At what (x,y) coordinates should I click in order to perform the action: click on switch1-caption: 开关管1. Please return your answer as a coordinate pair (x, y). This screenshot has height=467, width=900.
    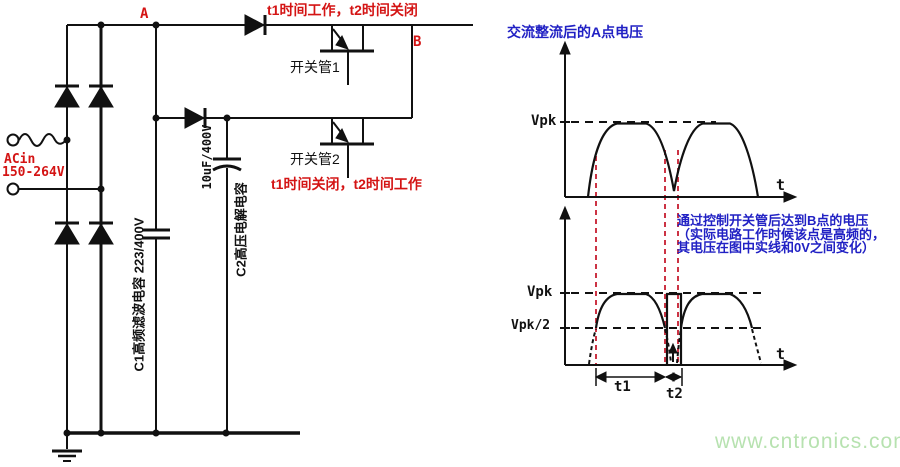
    Looking at the image, I should click on (315, 67).